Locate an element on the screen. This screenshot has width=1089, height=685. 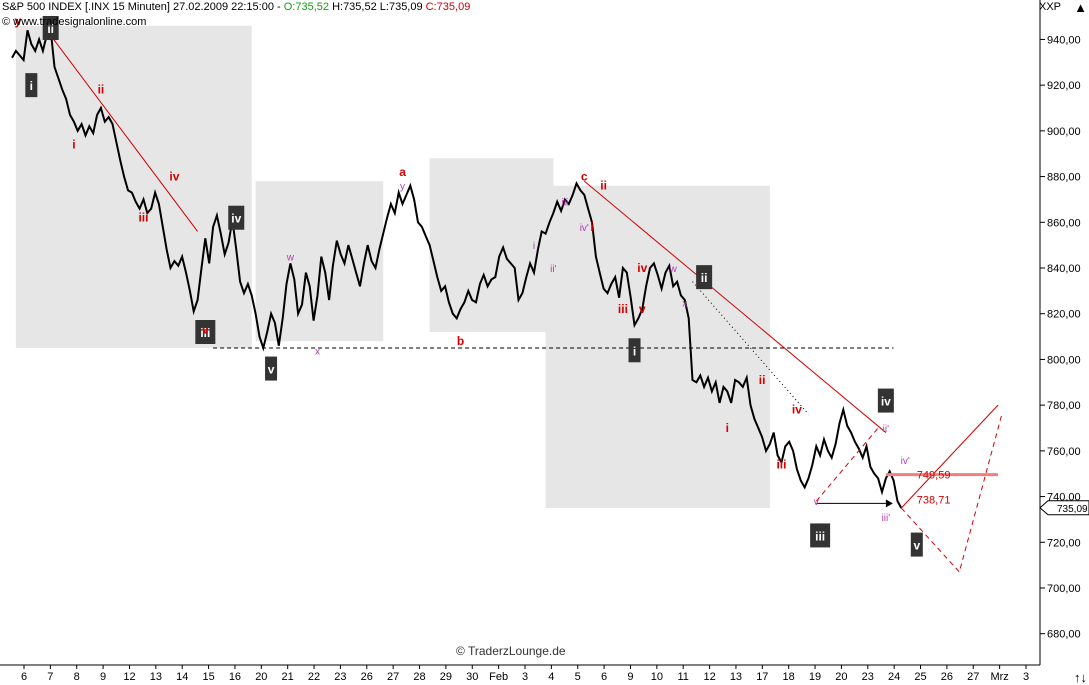
wave-label: x is located at coordinates (684, 303).